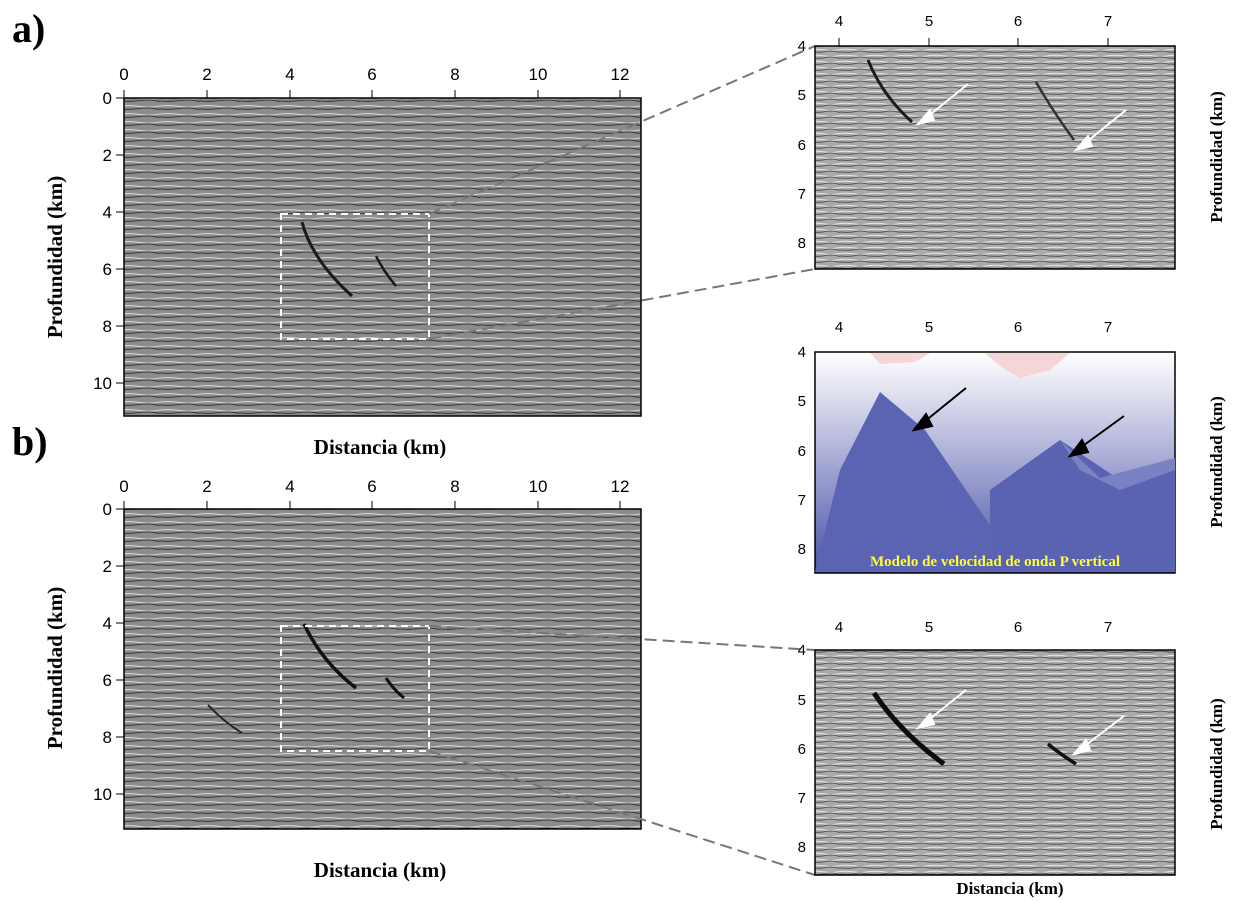 This screenshot has width=1235, height=901. What do you see at coordinates (973, 327) in the screenshot?
I see `velocity-model-x-ticks: 4 5 6 7` at bounding box center [973, 327].